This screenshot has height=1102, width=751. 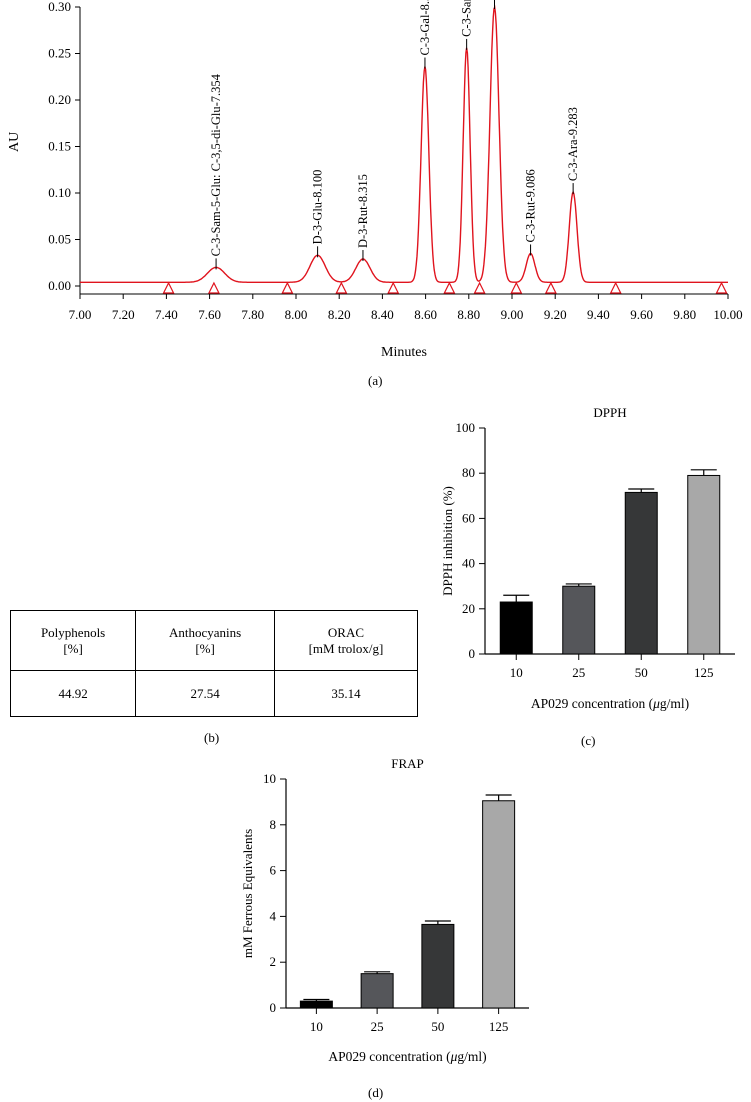 I want to click on peak-label: C-3-Sam-0.700, so click(x=467, y=18).